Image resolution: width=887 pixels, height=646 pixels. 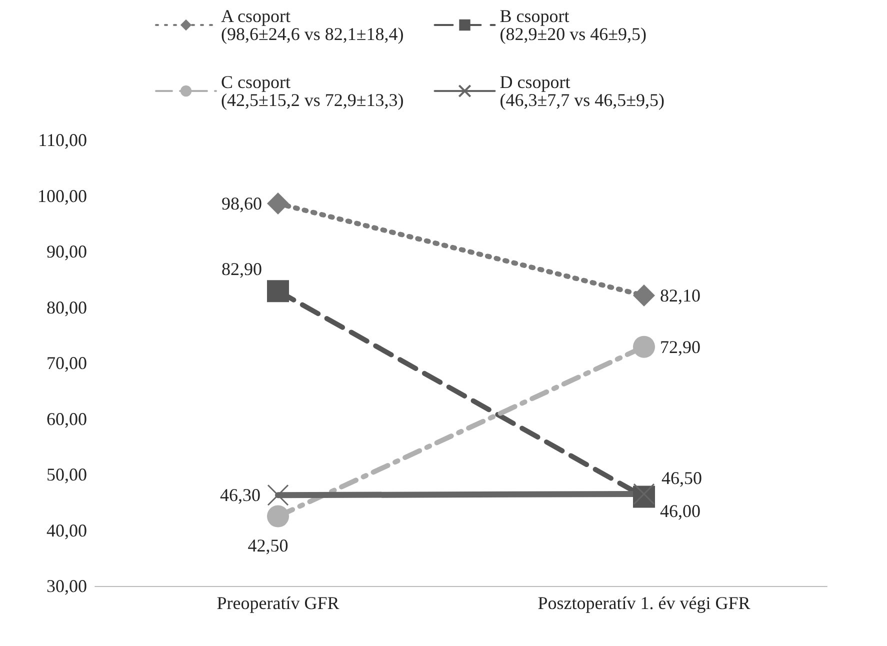 What do you see at coordinates (66, 474) in the screenshot?
I see `y-tick-label: 50,00` at bounding box center [66, 474].